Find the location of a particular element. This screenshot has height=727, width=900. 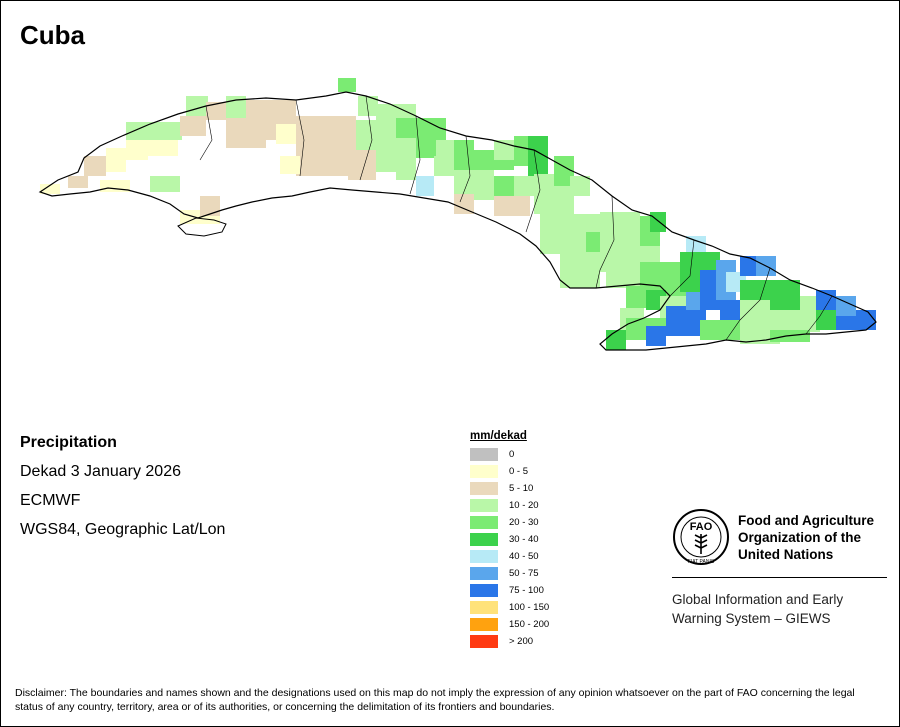

map-title: Cuba is located at coordinates (52, 35).